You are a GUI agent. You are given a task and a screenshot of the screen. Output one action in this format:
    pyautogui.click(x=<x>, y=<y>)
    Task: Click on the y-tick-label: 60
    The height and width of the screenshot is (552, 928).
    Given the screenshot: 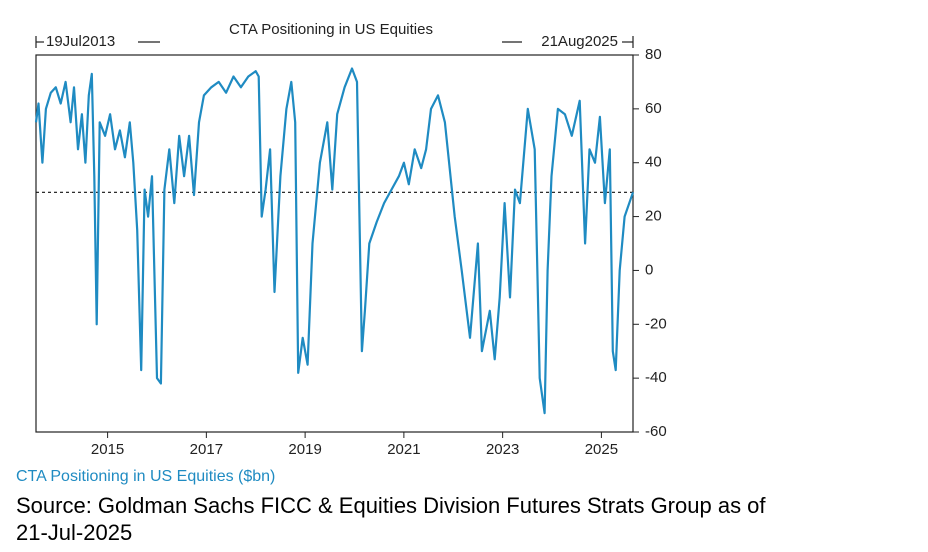 What is the action you would take?
    pyautogui.click(x=653, y=108)
    